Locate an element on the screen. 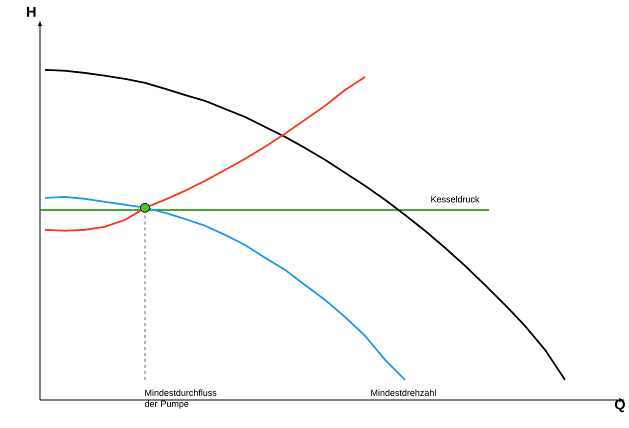  y-axis-title: H is located at coordinates (31, 11).